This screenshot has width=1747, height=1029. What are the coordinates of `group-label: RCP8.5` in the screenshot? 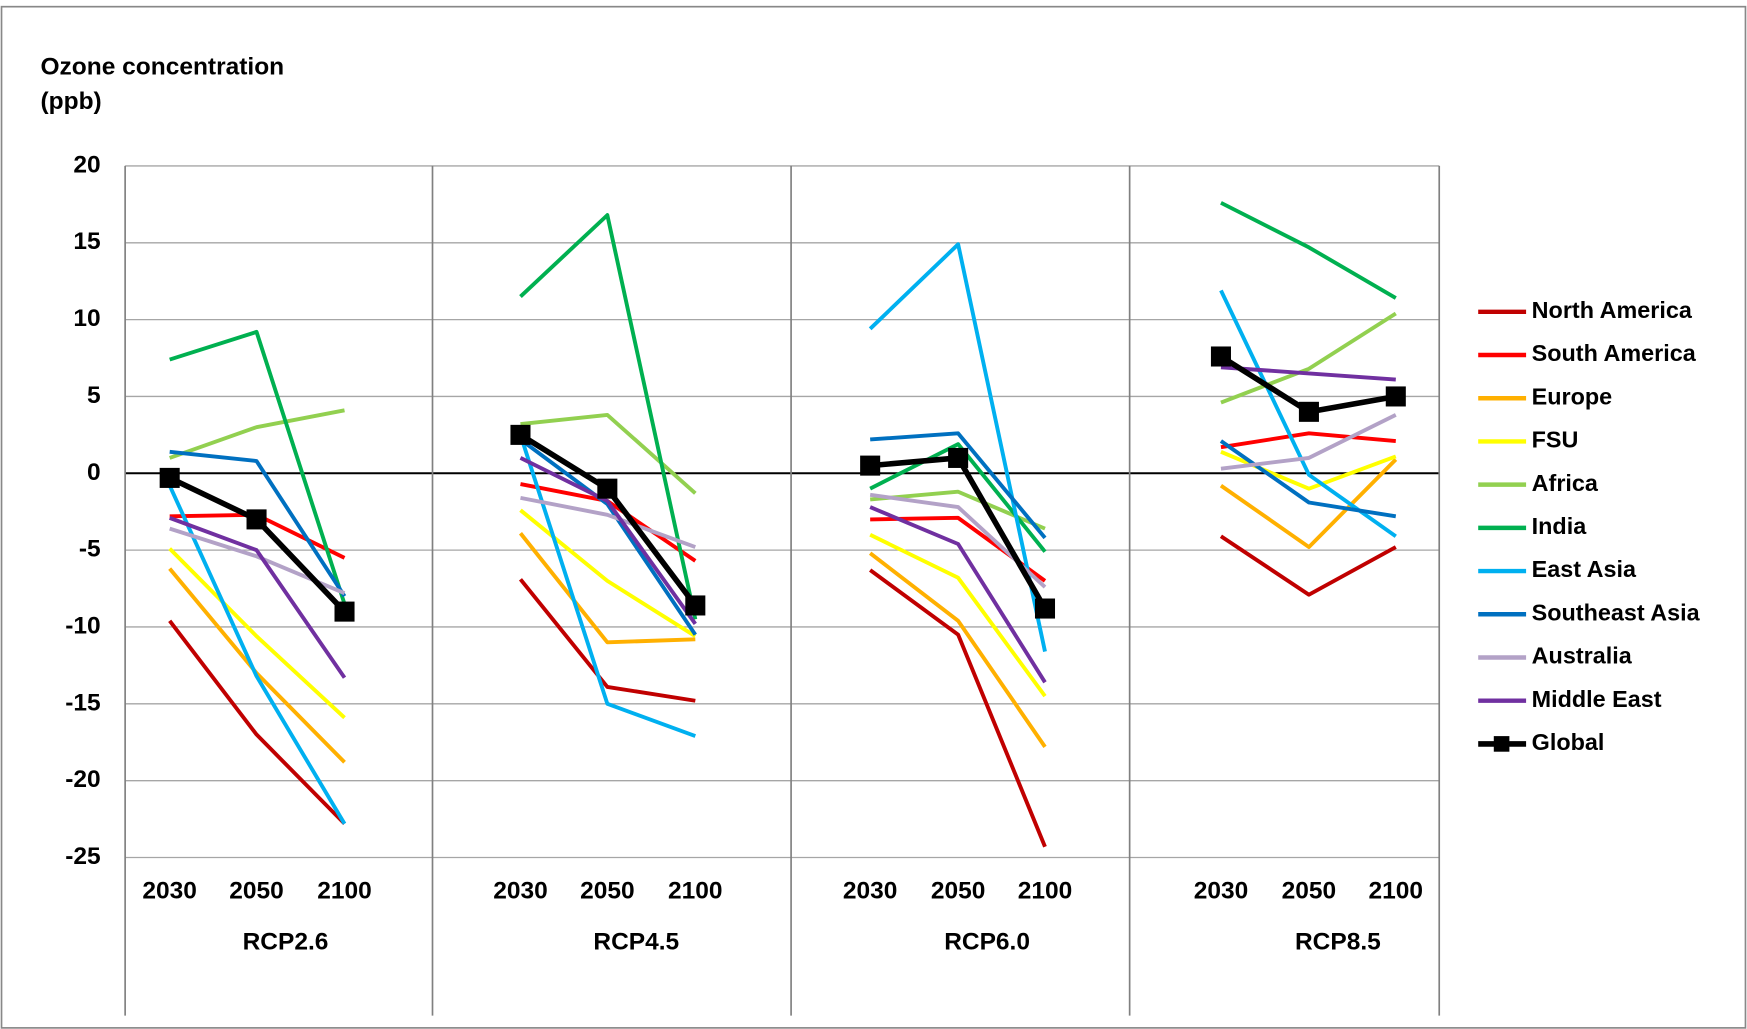 It's located at (1338, 942).